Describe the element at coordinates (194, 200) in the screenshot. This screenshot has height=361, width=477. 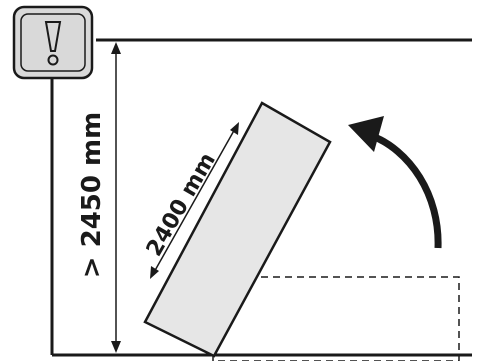
I see `panel-length-dimension-line` at that location.